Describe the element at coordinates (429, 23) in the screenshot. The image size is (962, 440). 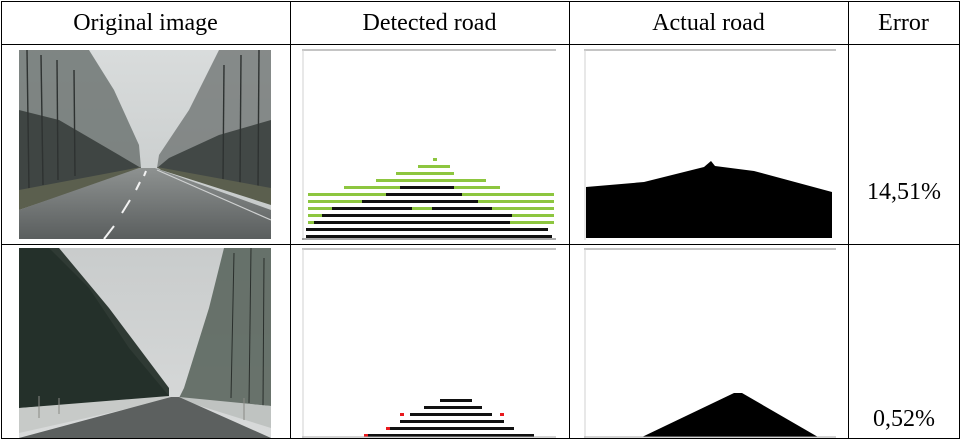
I see `header-detected-road: Detected road` at that location.